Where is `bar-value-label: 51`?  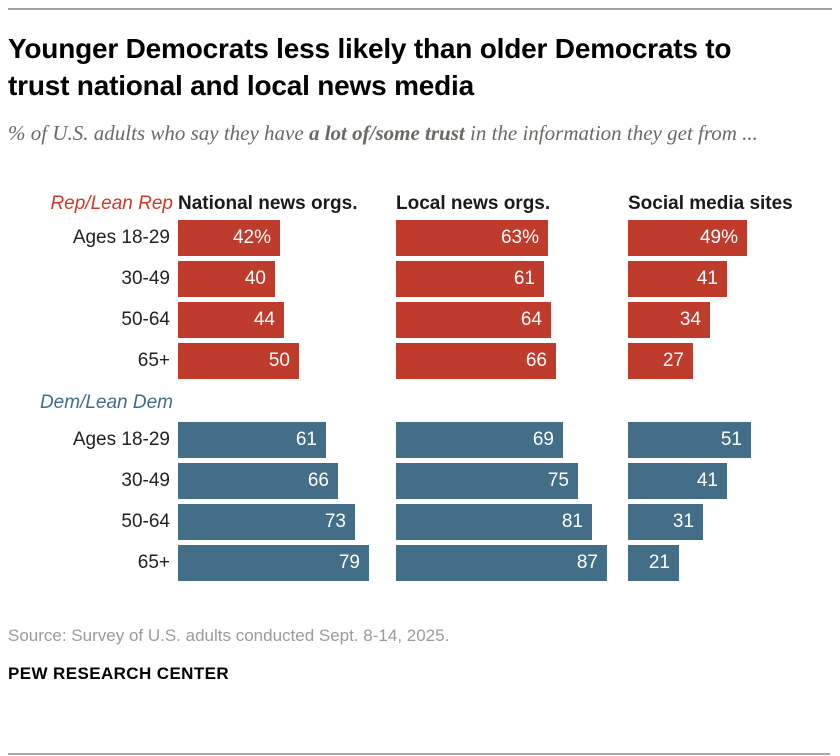 bar-value-label: 51 is located at coordinates (731, 439).